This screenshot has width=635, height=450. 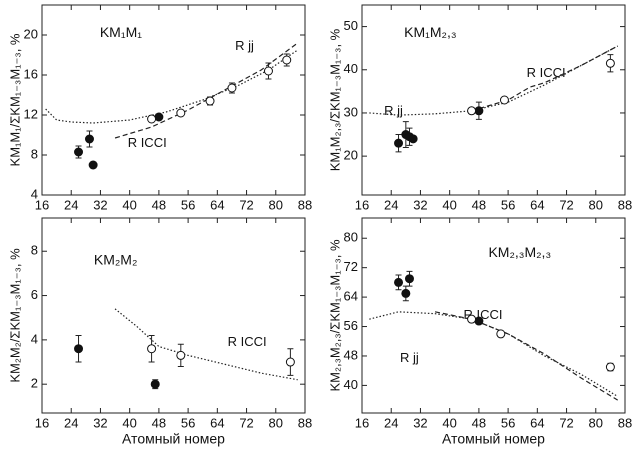 What do you see at coordinates (34, 338) in the screenshot?
I see `y-tick-label: 4` at bounding box center [34, 338].